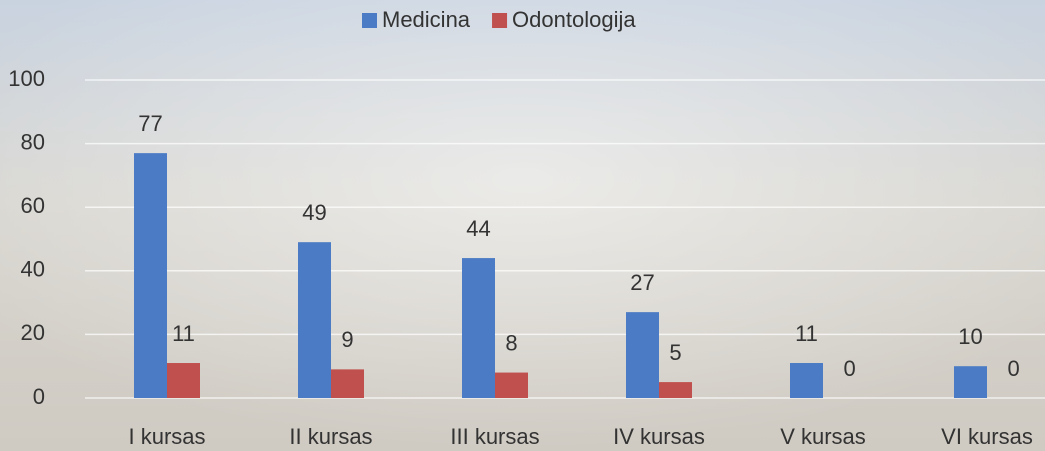 The image size is (1045, 451). Describe the element at coordinates (574, 19) in the screenshot. I see `legend-label: Odontologija` at that location.